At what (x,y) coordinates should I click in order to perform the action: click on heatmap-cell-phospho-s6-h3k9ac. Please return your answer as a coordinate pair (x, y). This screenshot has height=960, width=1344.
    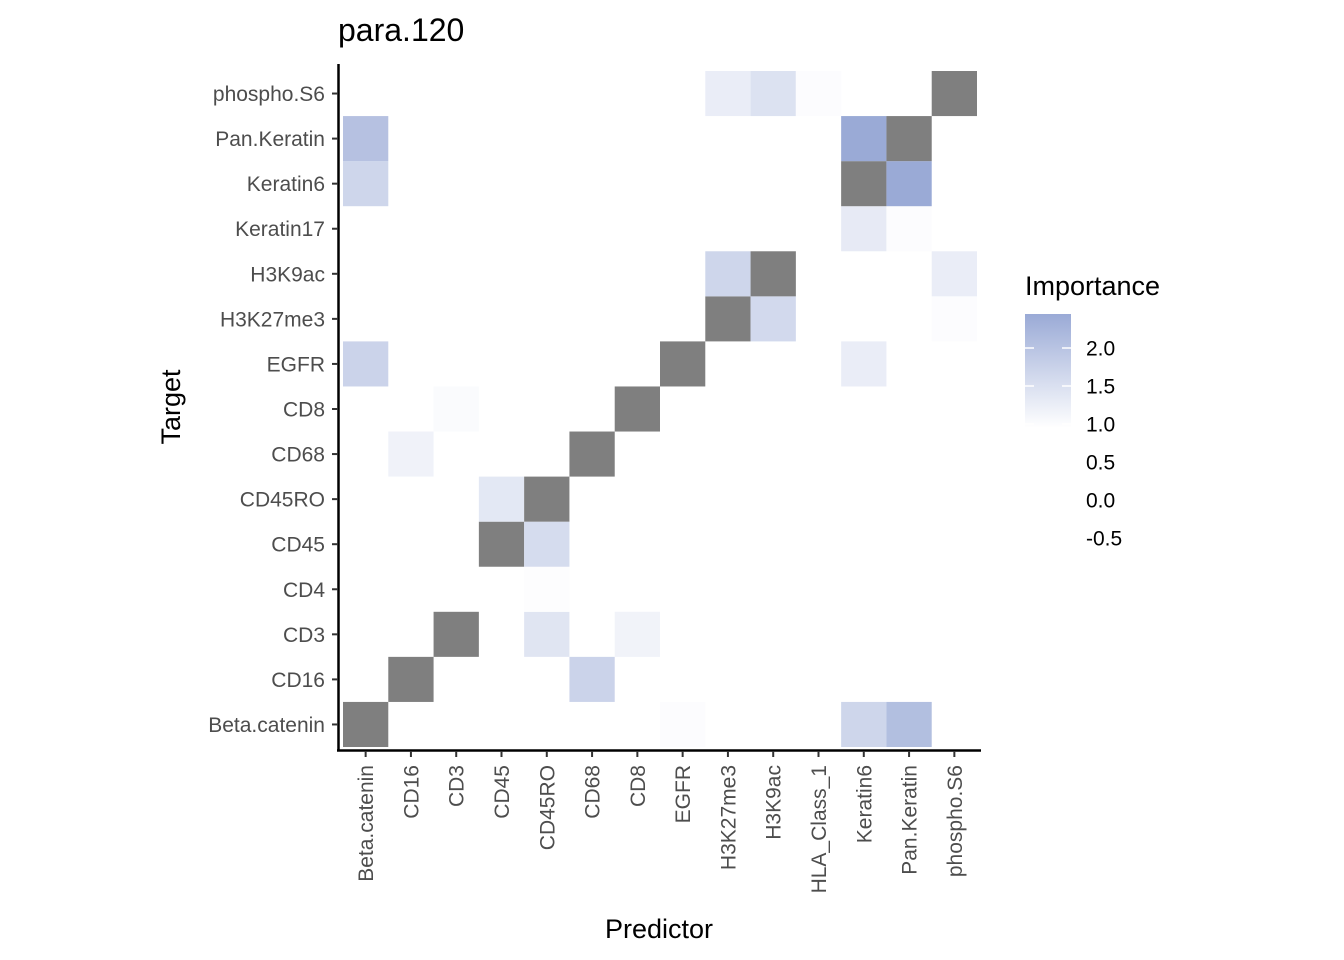
    Looking at the image, I should click on (773, 94).